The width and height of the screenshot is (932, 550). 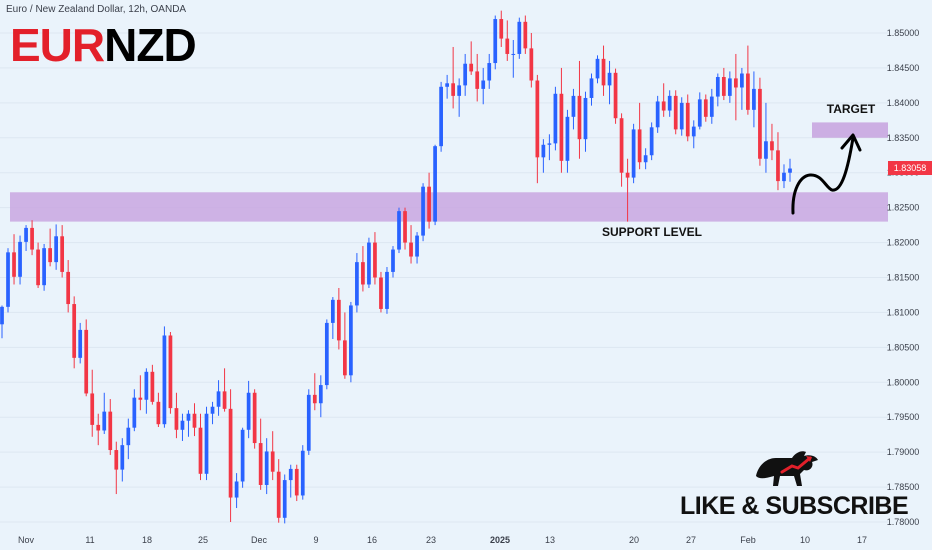 What do you see at coordinates (794, 506) in the screenshot?
I see `like-subscribe-banner: LIKE & SUBSCRIBE` at bounding box center [794, 506].